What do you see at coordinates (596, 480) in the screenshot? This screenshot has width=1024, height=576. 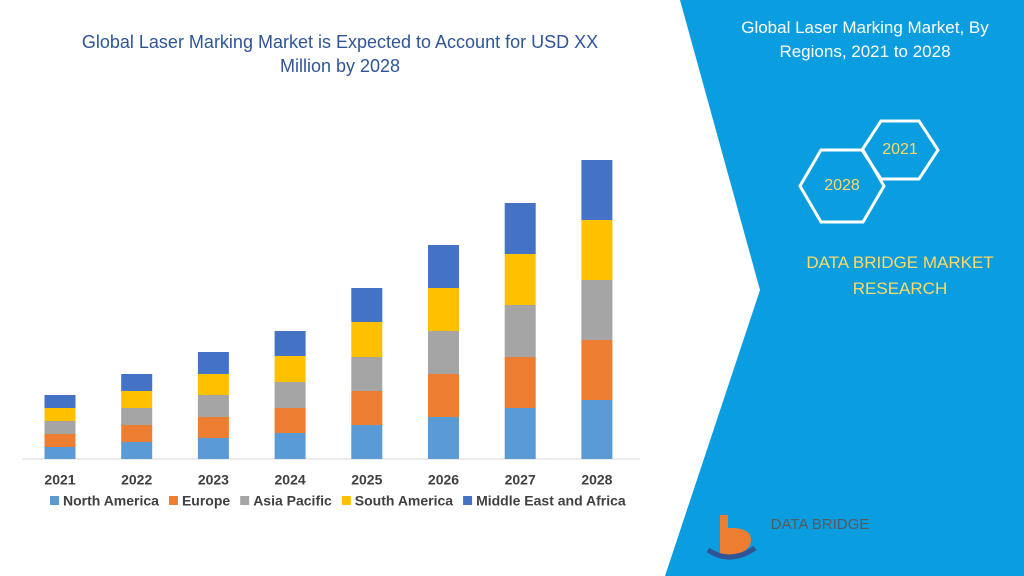 I see `x-tick-label: 2028` at bounding box center [596, 480].